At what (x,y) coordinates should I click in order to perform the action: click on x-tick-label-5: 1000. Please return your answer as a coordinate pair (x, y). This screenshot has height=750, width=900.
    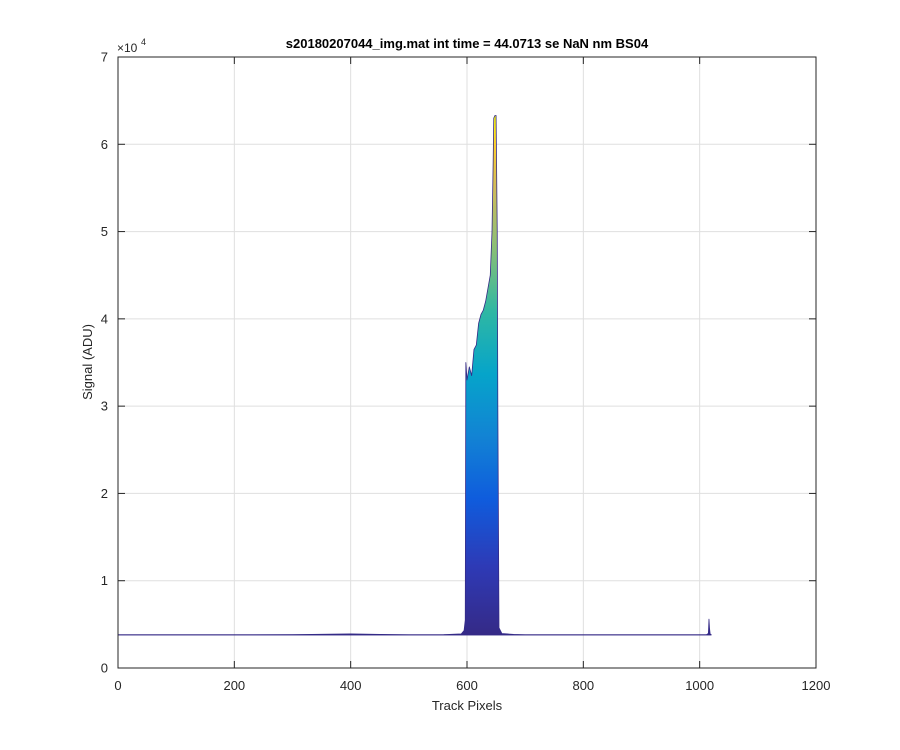
    Looking at the image, I should click on (699, 685).